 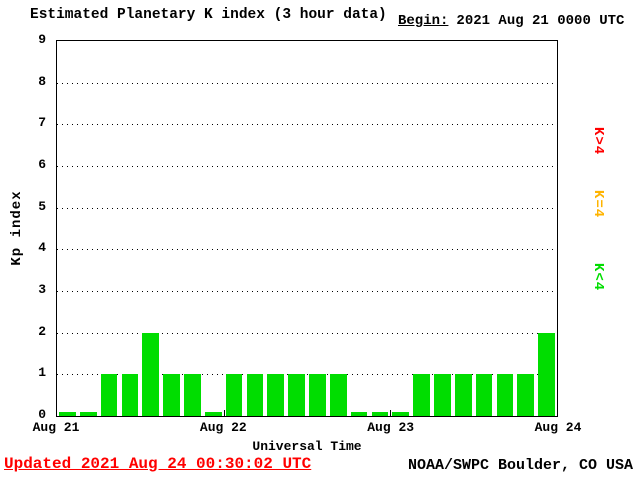 What do you see at coordinates (158, 464) in the screenshot?
I see `updated-text: Updated 2021 Aug 24 00:30:02 UTC` at bounding box center [158, 464].